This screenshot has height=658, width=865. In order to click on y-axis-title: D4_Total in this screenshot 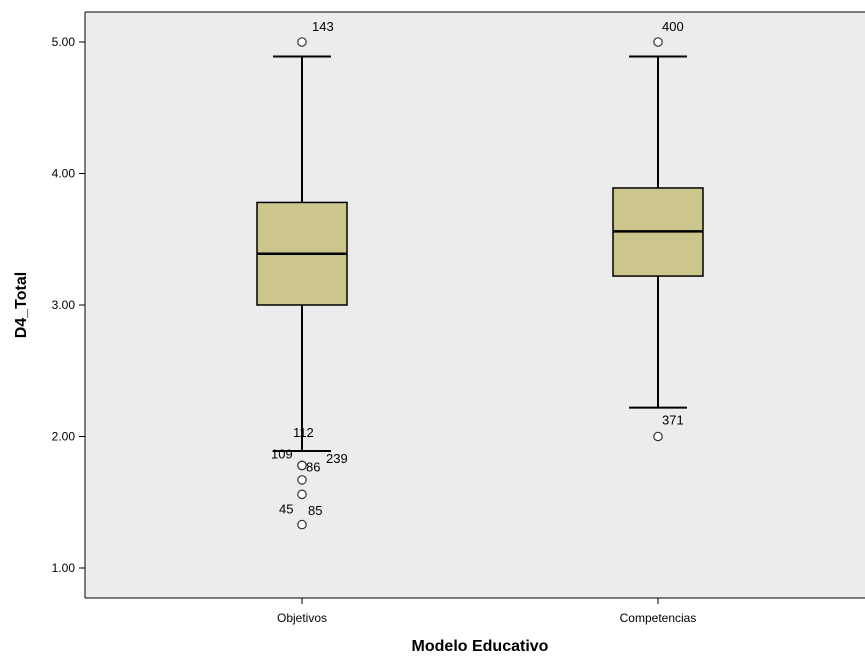, I will do `click(21, 305)`.